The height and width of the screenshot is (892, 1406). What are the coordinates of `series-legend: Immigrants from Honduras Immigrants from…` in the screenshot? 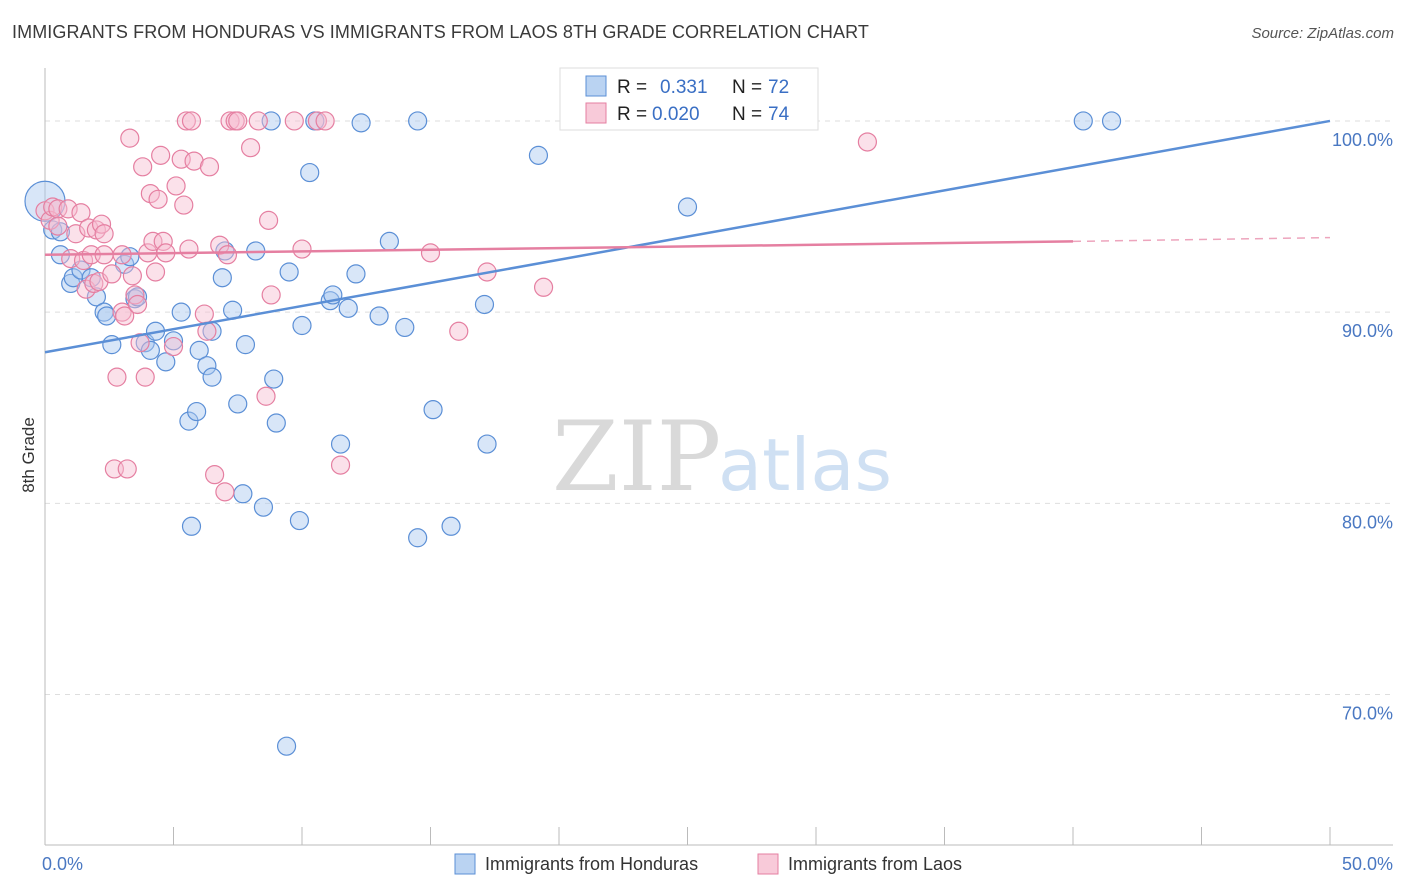 It's located at (708, 864).